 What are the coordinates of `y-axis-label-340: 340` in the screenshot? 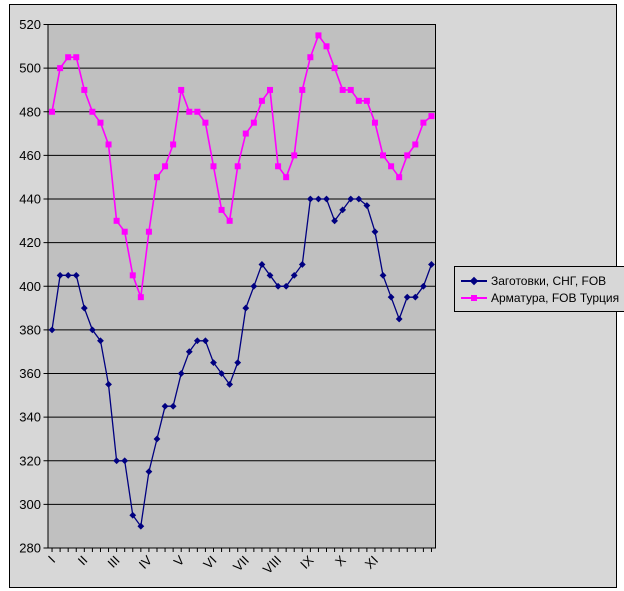 It's located at (30, 417).